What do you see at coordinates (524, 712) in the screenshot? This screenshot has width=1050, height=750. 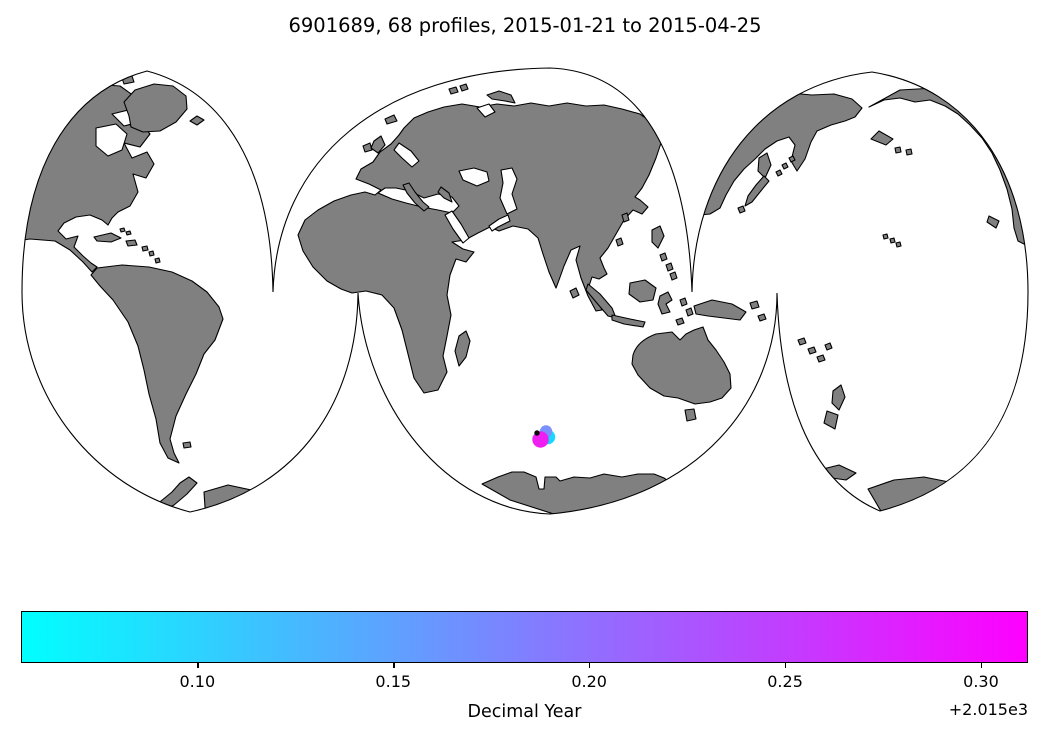 I see `colorbar-label: Decimal Year` at bounding box center [524, 712].